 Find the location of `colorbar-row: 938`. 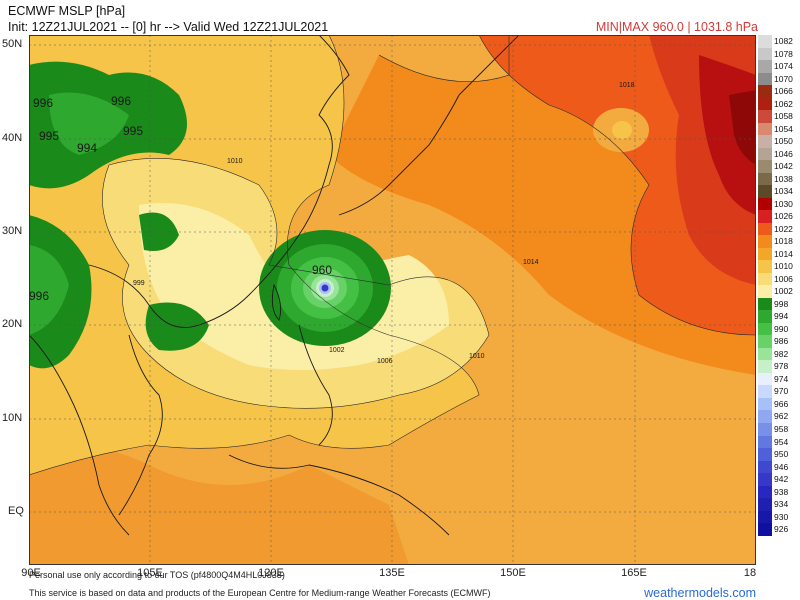

colorbar-row: 938 is located at coordinates (779, 492).